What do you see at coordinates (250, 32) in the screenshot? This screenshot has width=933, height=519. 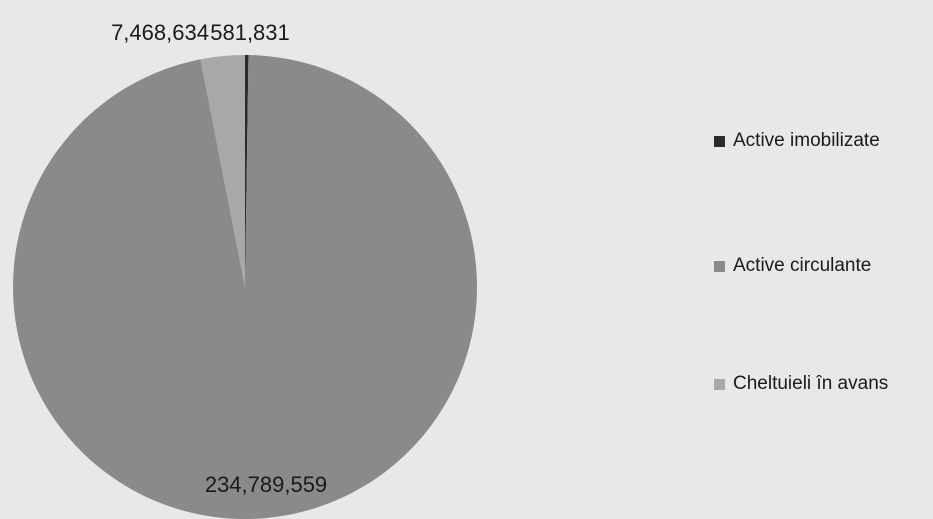 I see `data-label-active-imobilizate: 581,831` at bounding box center [250, 32].